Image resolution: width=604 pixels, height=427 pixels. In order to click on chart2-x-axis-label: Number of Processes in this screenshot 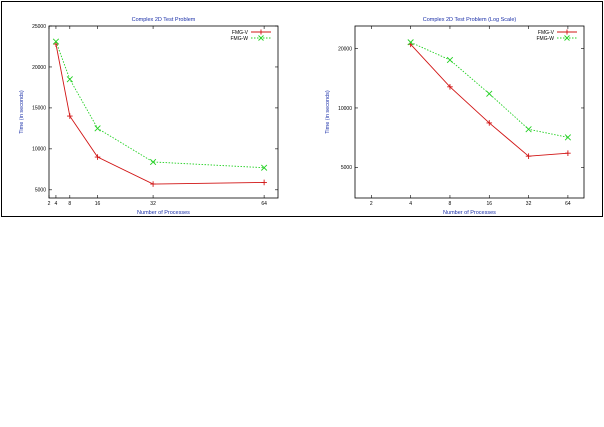, I will do `click(469, 213)`.